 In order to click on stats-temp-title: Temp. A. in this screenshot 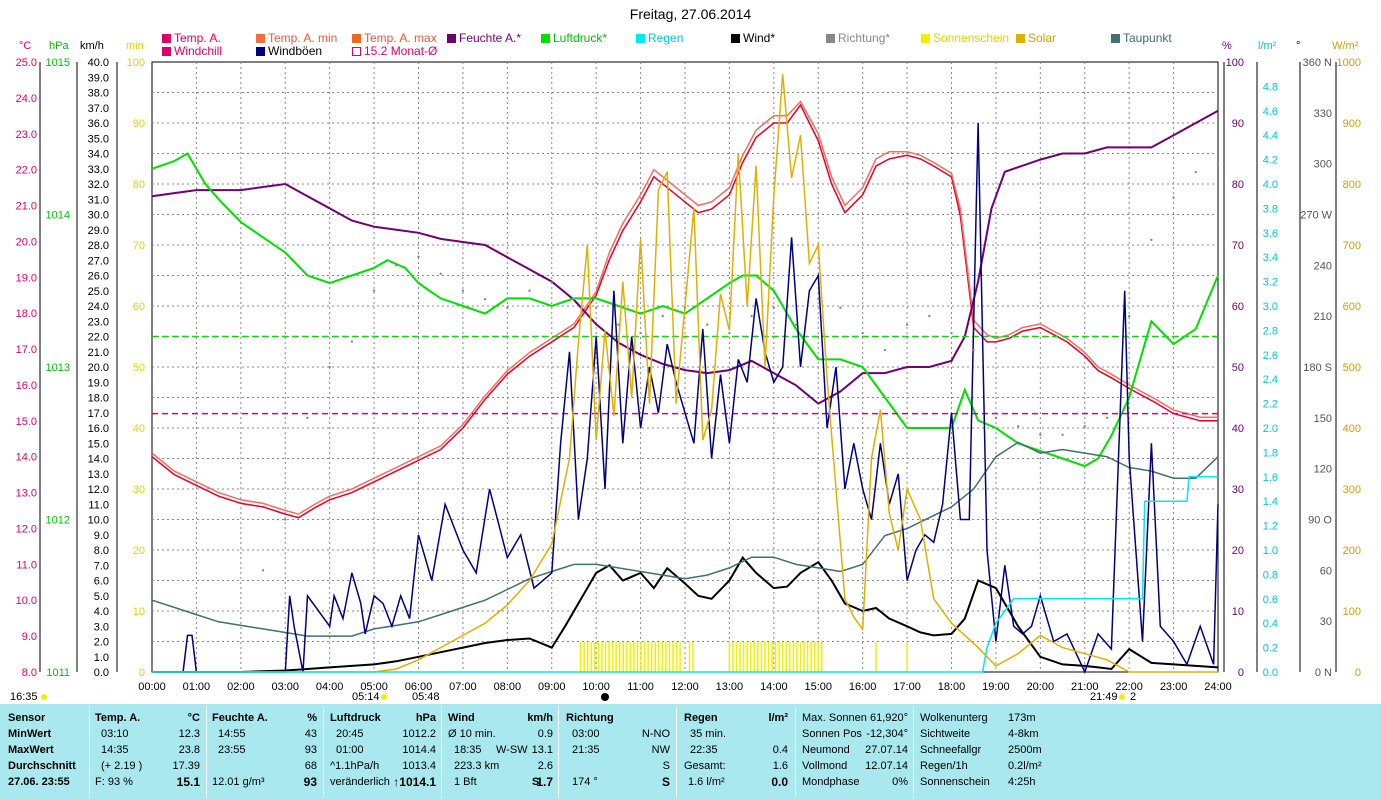, I will do `click(118, 718)`.